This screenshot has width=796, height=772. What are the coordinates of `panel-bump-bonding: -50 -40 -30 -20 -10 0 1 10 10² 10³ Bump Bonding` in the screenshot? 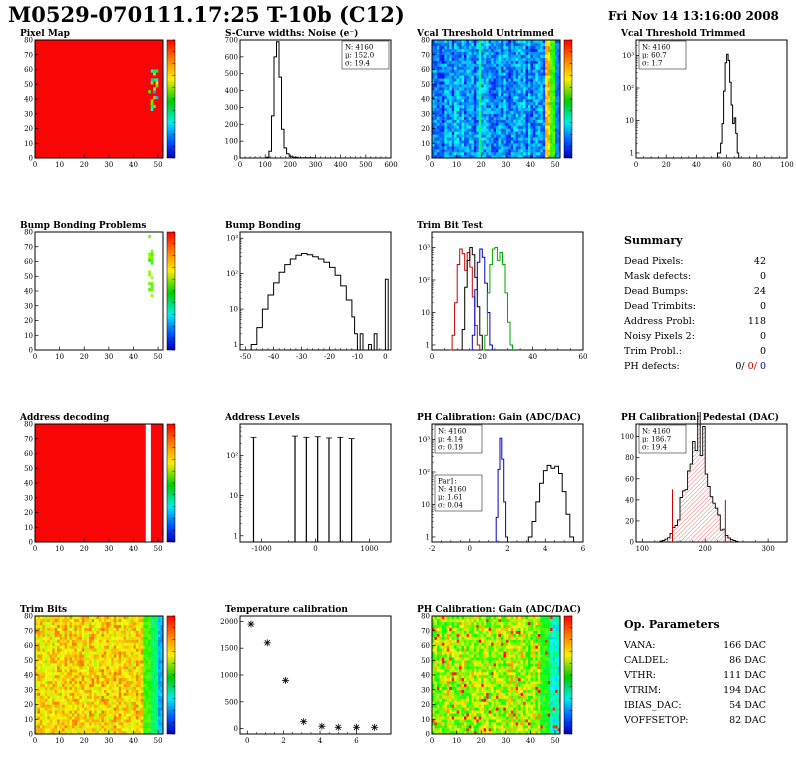 It's located at (308, 304).